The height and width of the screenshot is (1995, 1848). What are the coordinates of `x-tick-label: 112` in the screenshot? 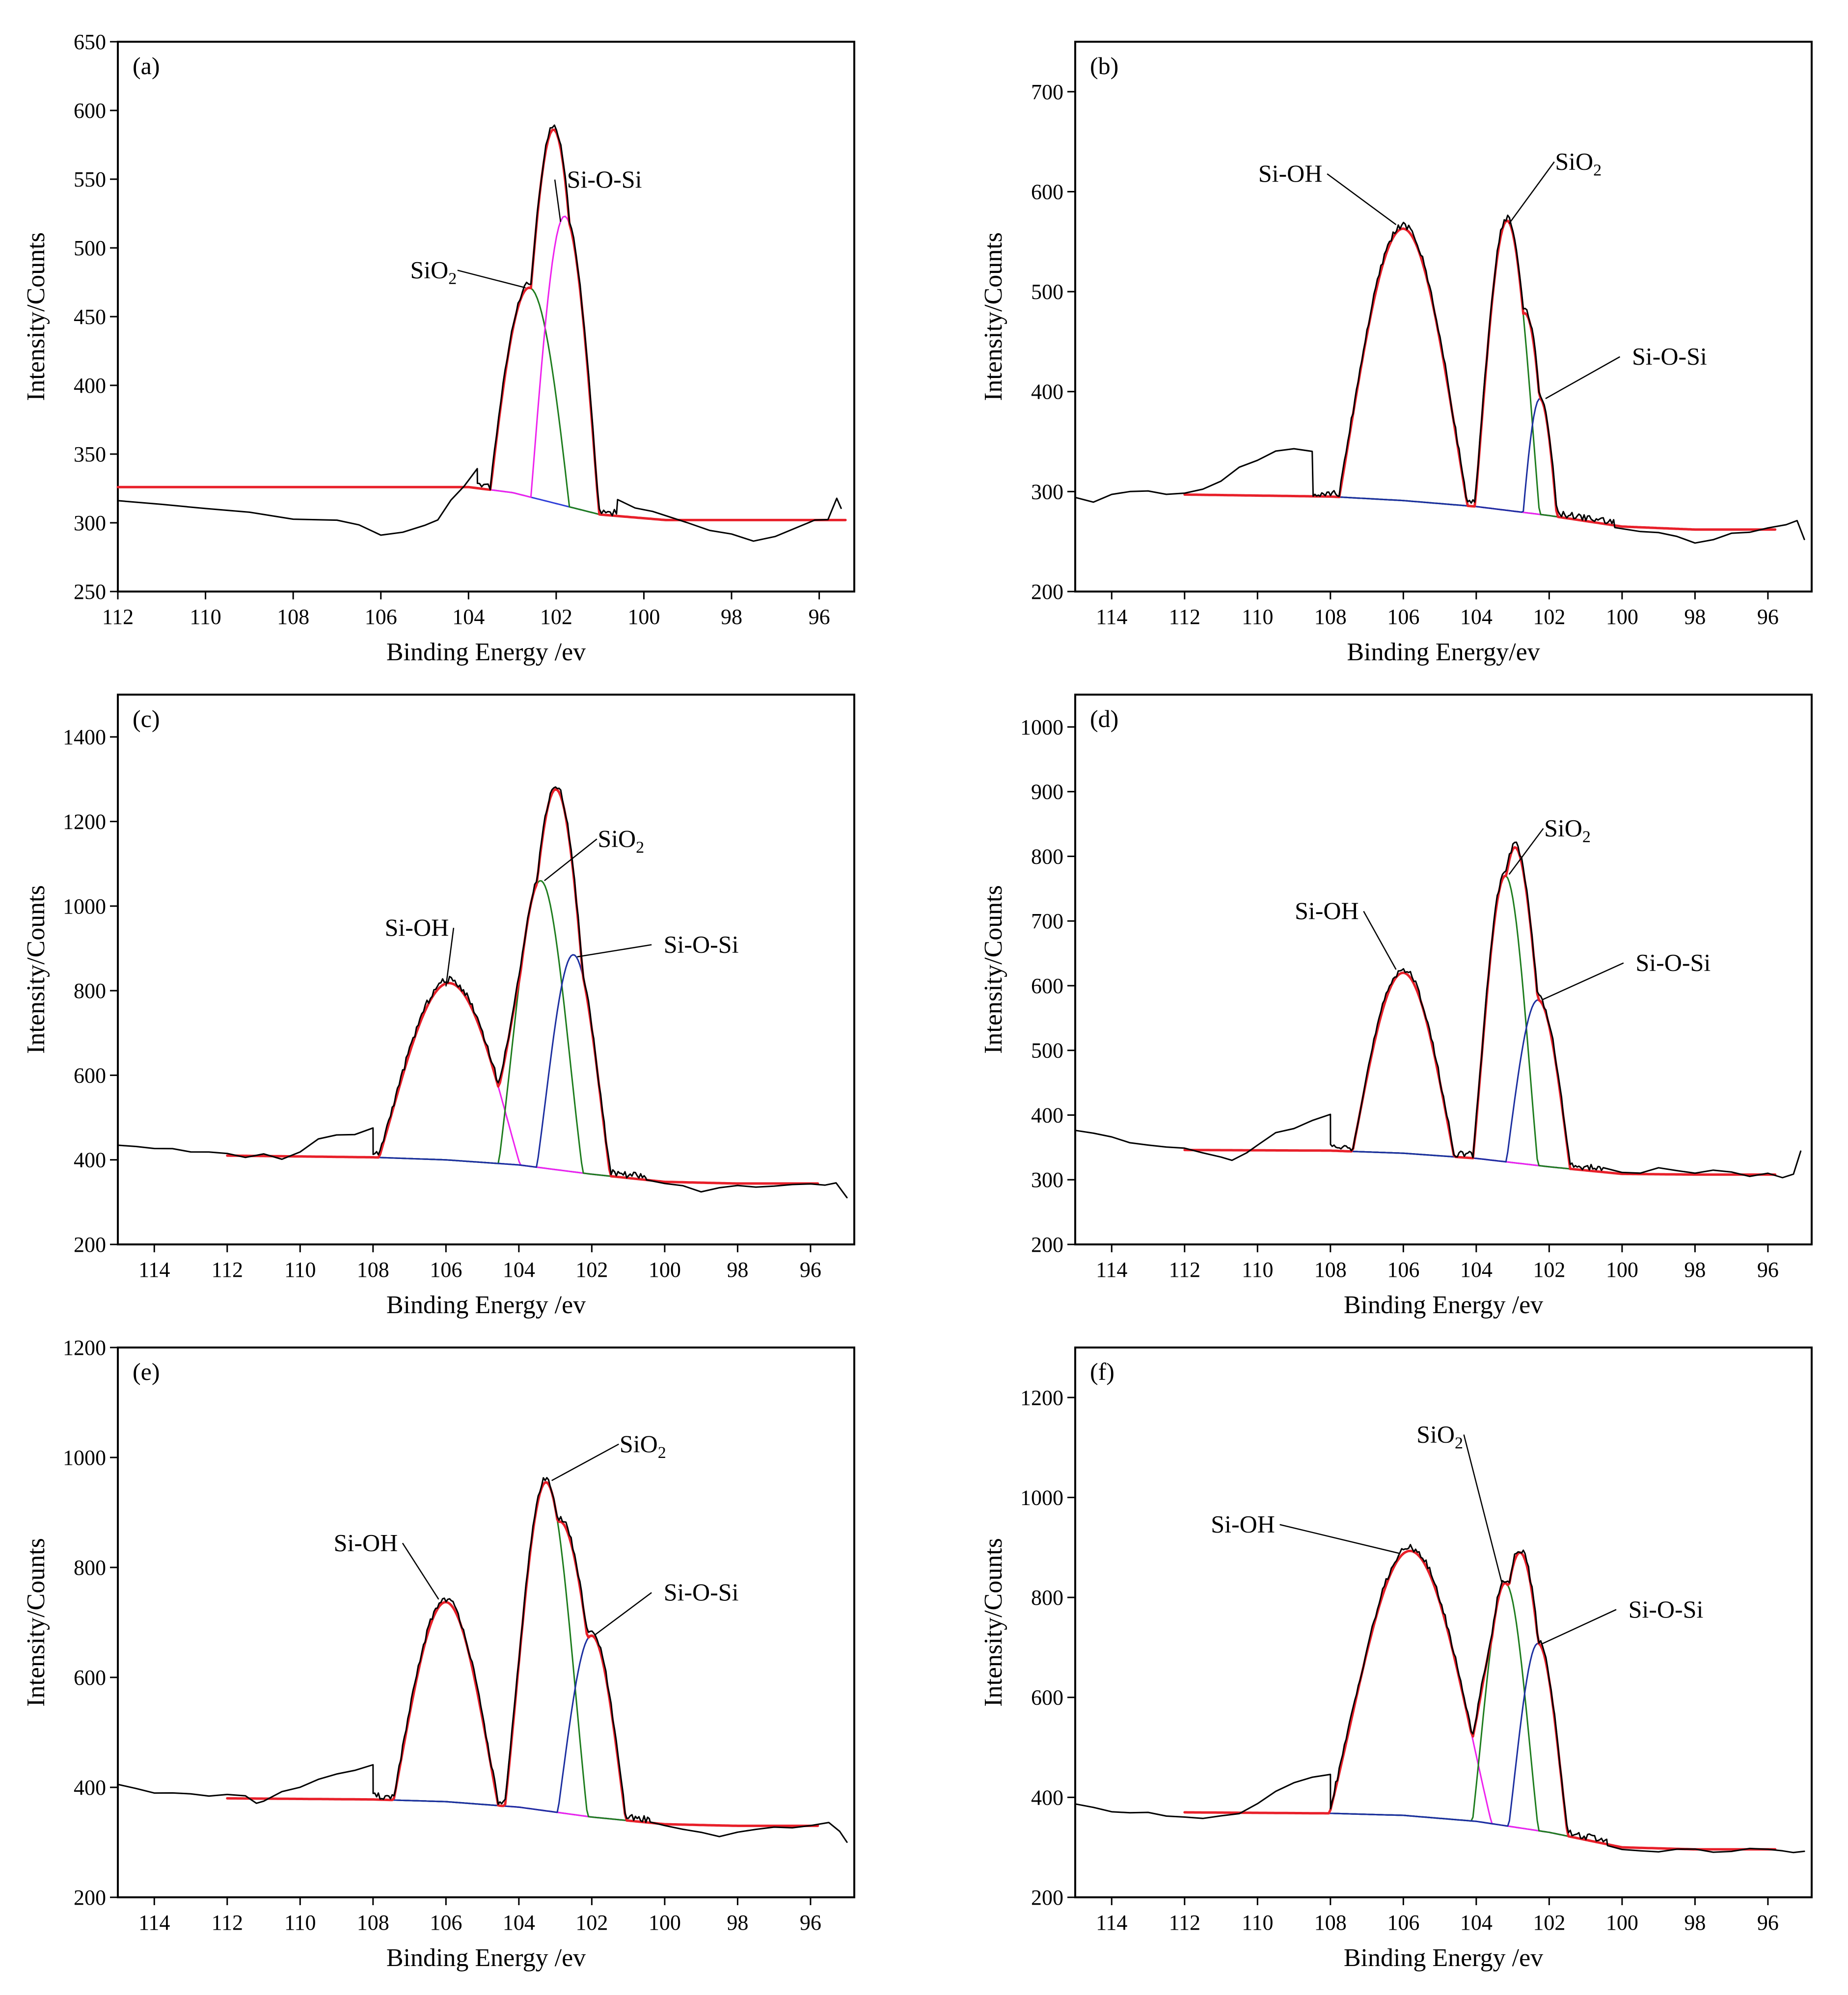 It's located at (1184, 617).